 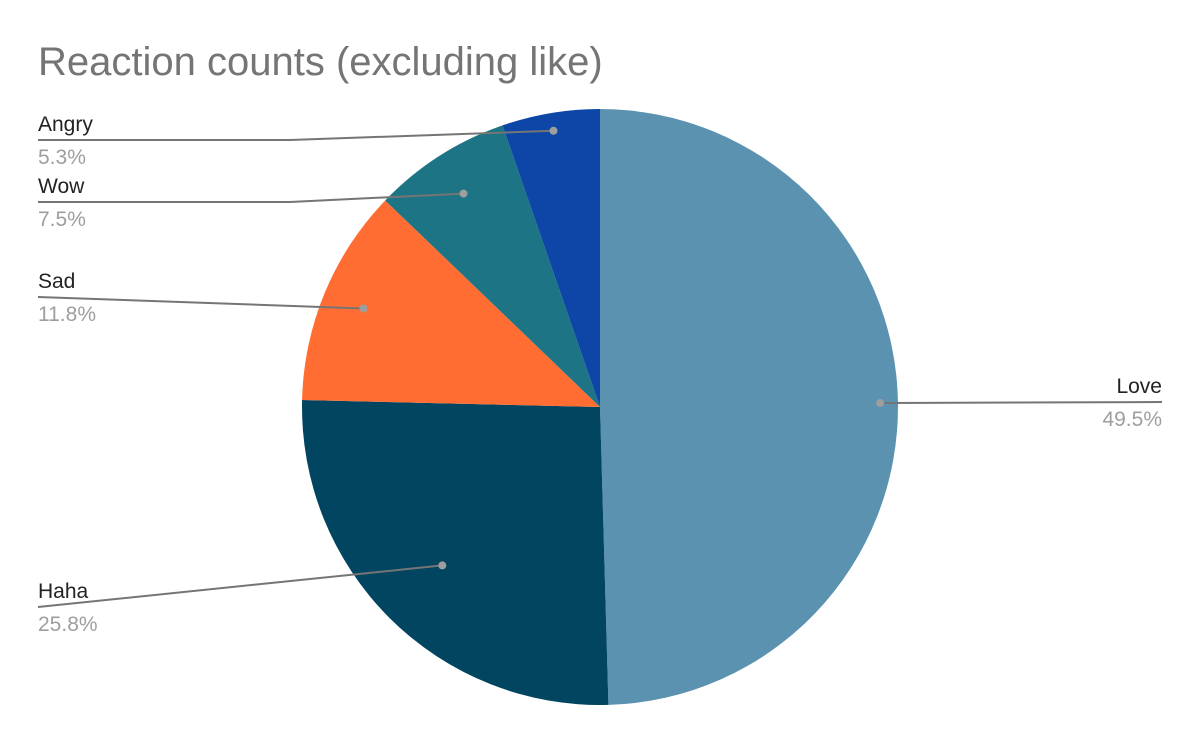 I want to click on slice-label-haha: Haha, so click(x=63, y=591).